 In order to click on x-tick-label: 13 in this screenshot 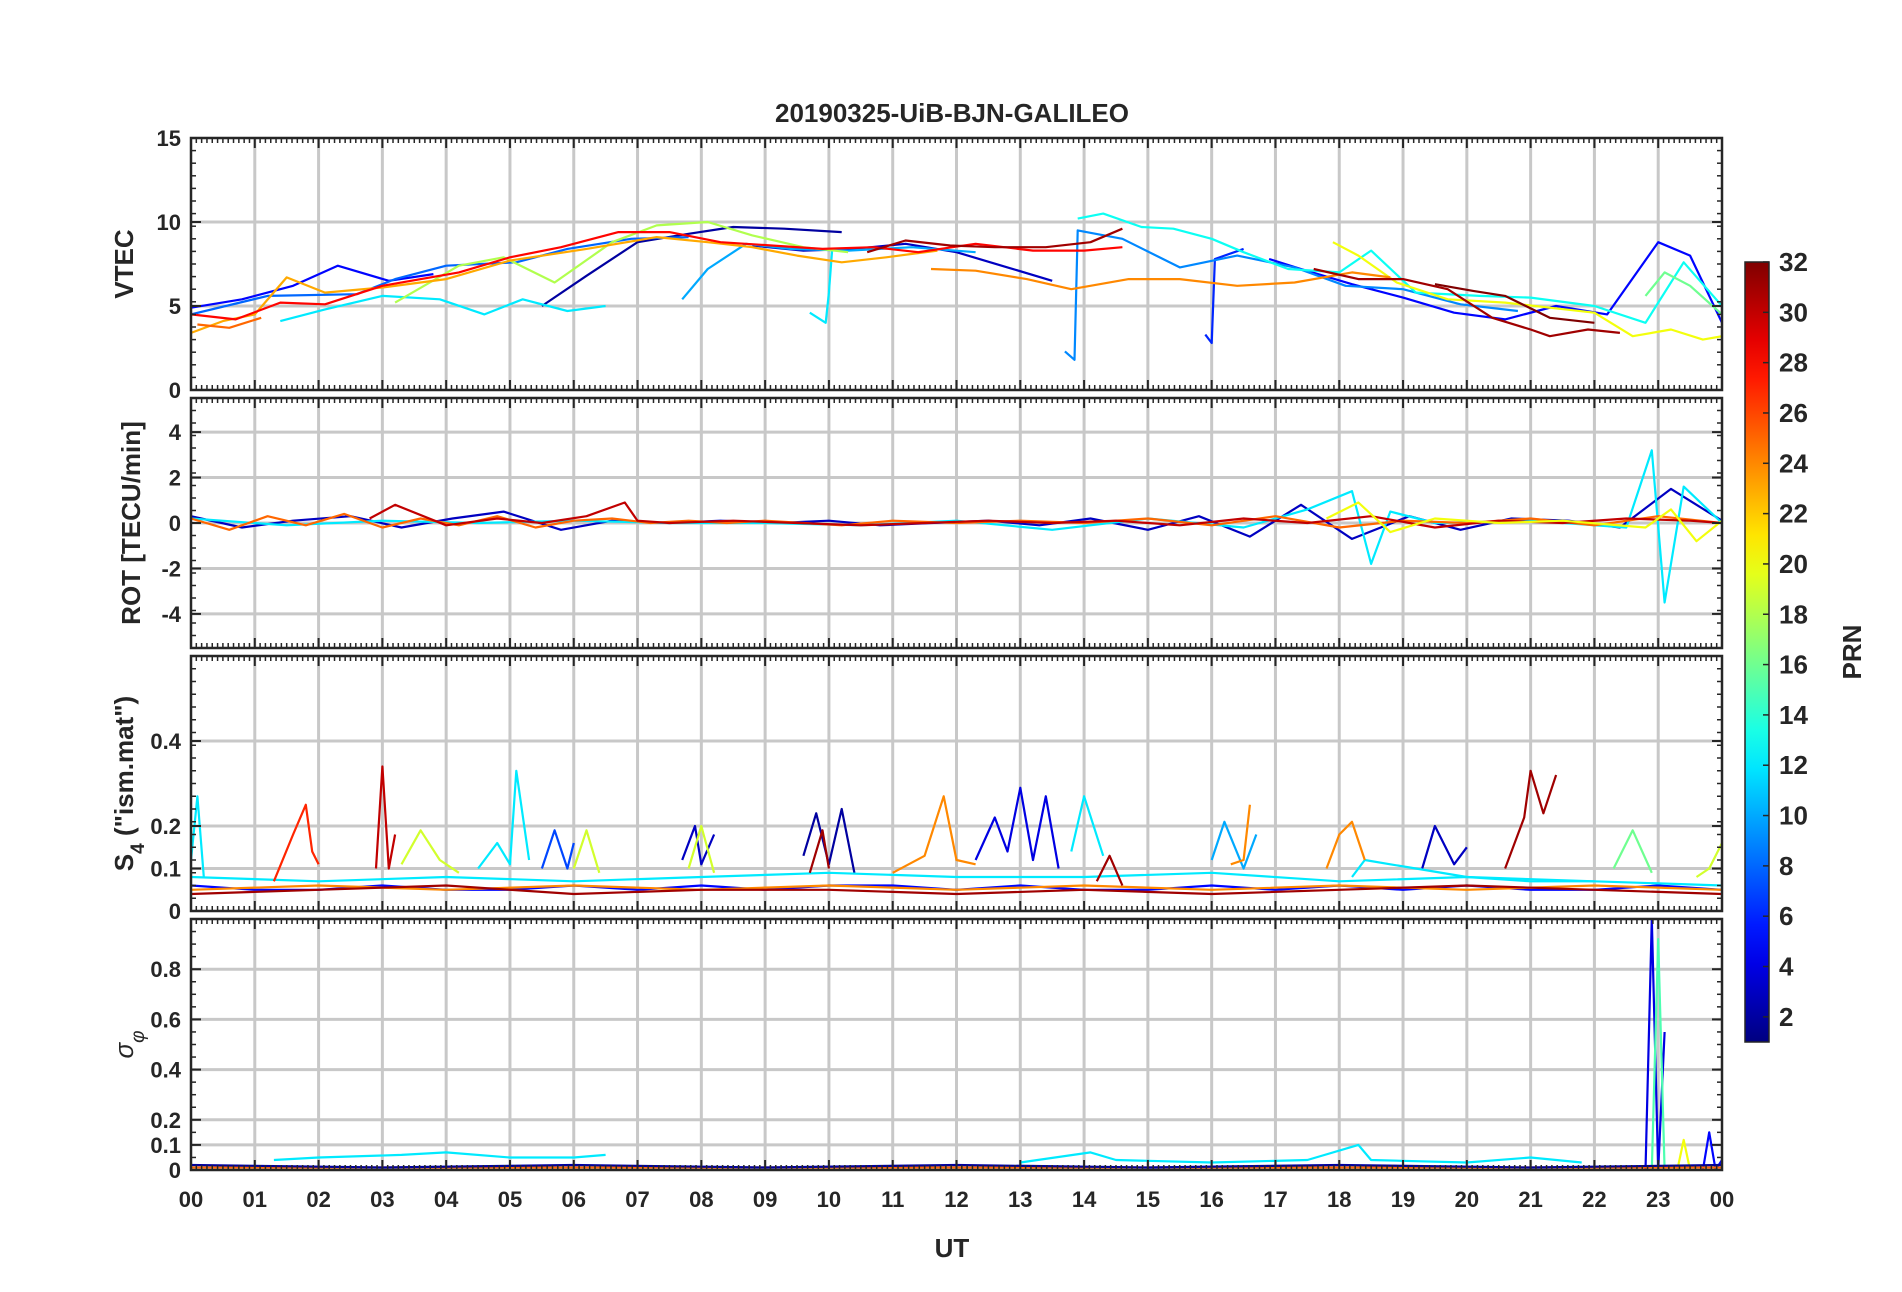, I will do `click(1020, 1199)`.